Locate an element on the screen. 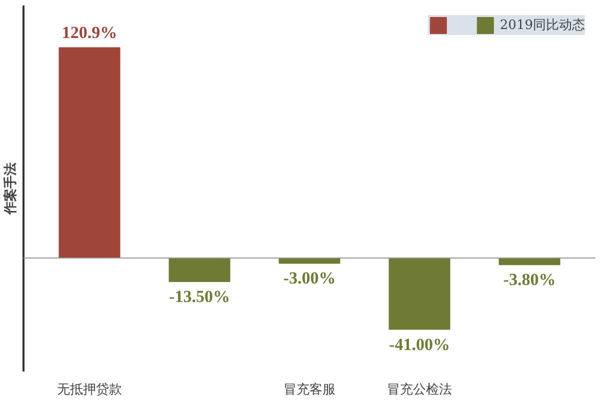  legend-label: 2019同比动态 is located at coordinates (542, 25).